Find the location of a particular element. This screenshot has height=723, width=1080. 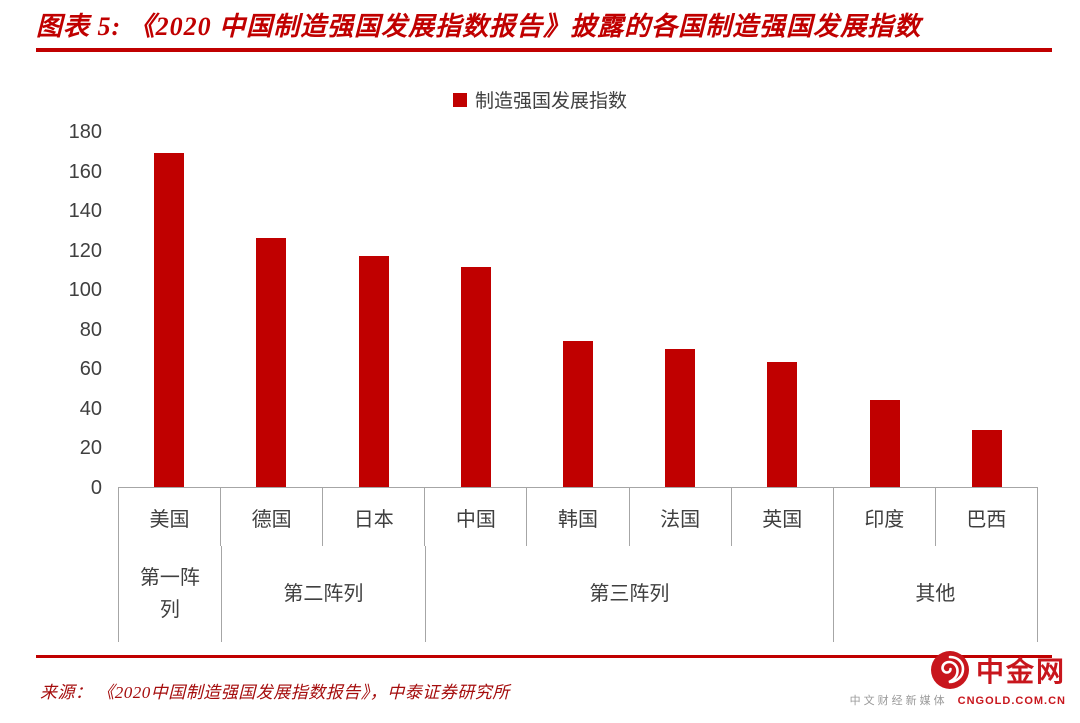

y-tick-label: 180 is located at coordinates (85, 132).